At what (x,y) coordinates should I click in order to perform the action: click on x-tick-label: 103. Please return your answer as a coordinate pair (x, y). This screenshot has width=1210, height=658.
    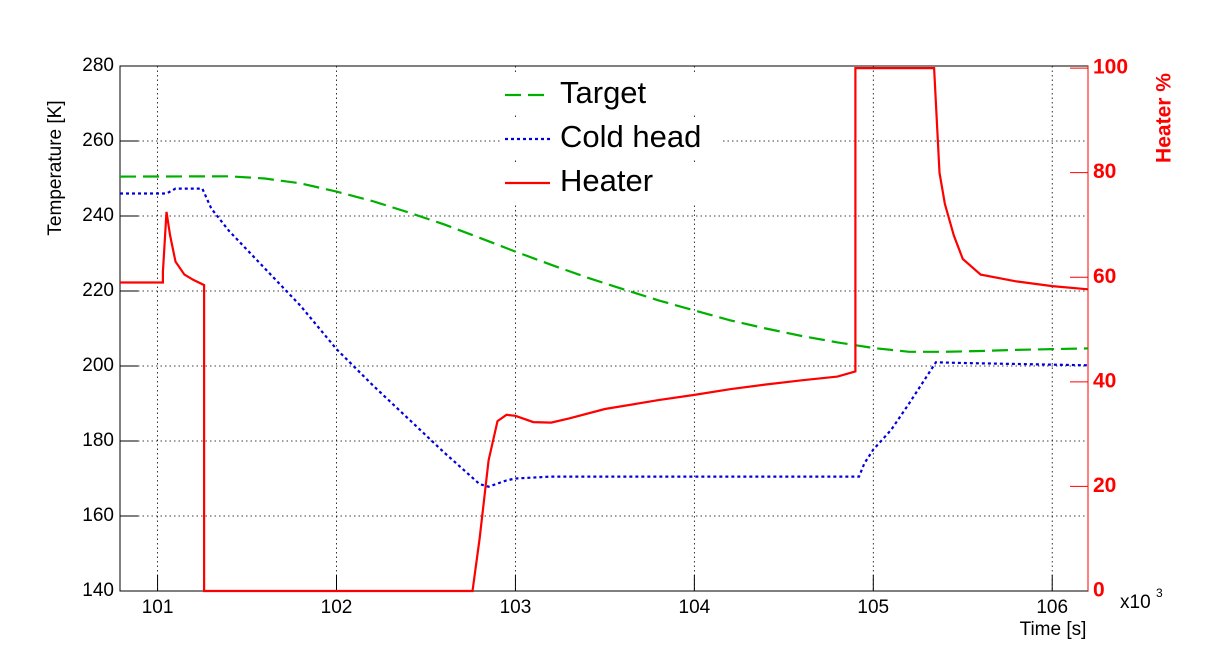
    Looking at the image, I should click on (516, 607).